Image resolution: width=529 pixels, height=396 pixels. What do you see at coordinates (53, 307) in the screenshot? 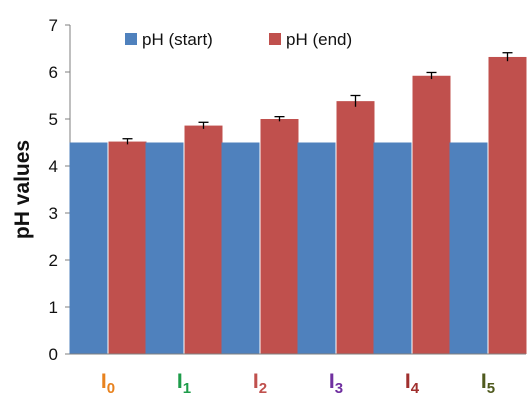
I see `y-tick-label: 1` at bounding box center [53, 307].